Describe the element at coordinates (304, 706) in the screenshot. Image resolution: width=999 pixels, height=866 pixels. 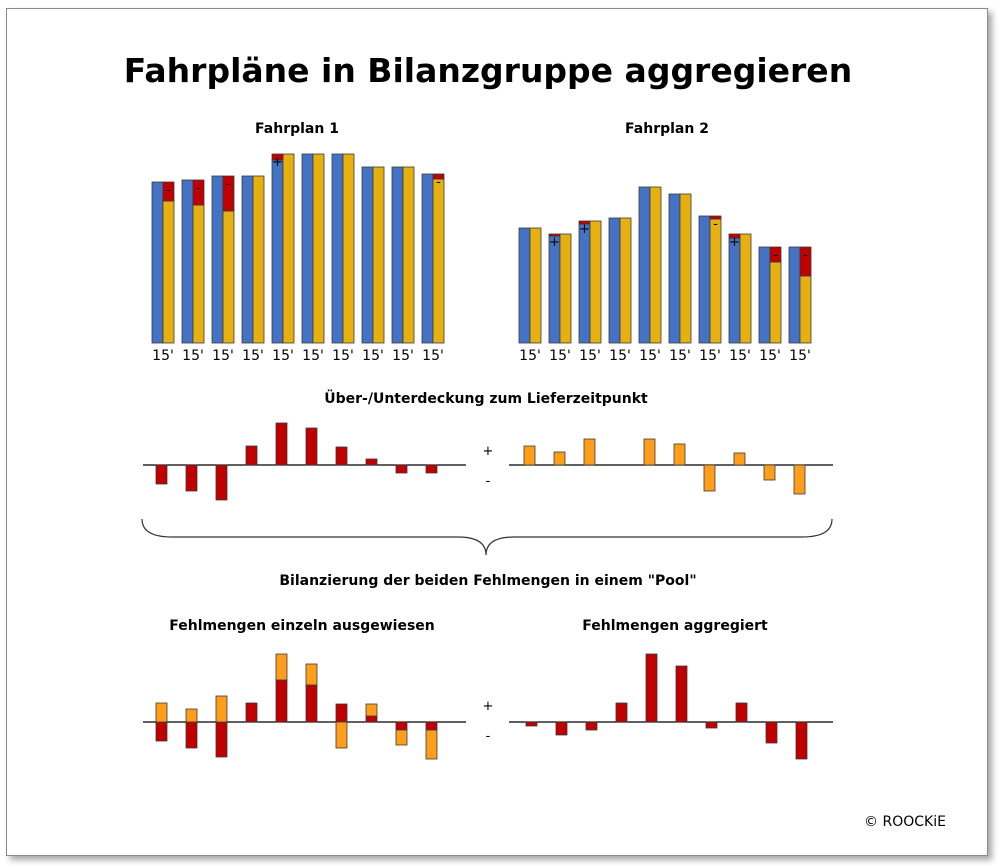
I see `individual-deviation-chart` at that location.